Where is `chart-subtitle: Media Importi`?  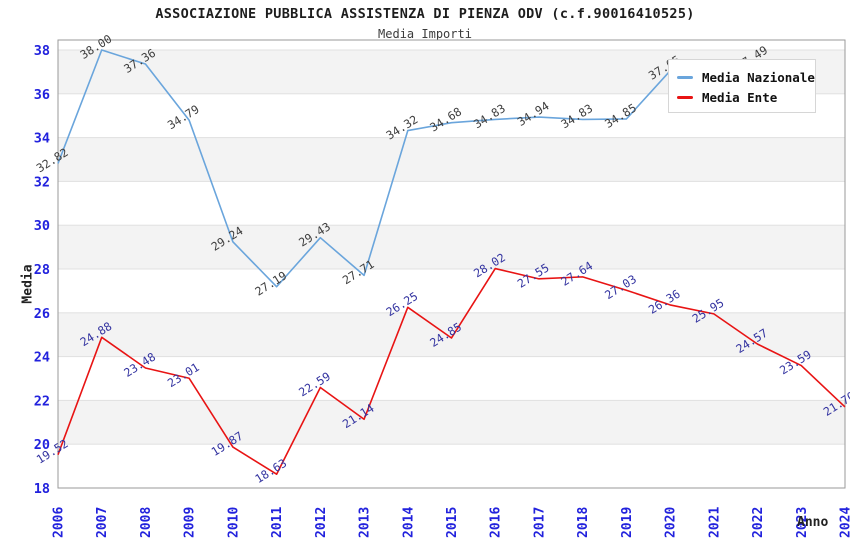 chart-subtitle: Media Importi is located at coordinates (425, 34).